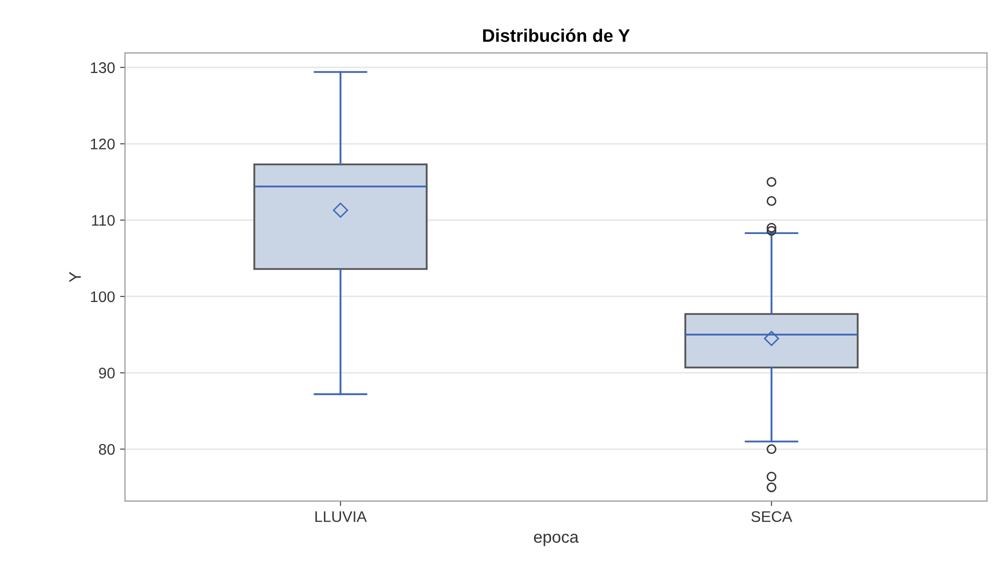  I want to click on x-tick-label: LLUVIA, so click(341, 516).